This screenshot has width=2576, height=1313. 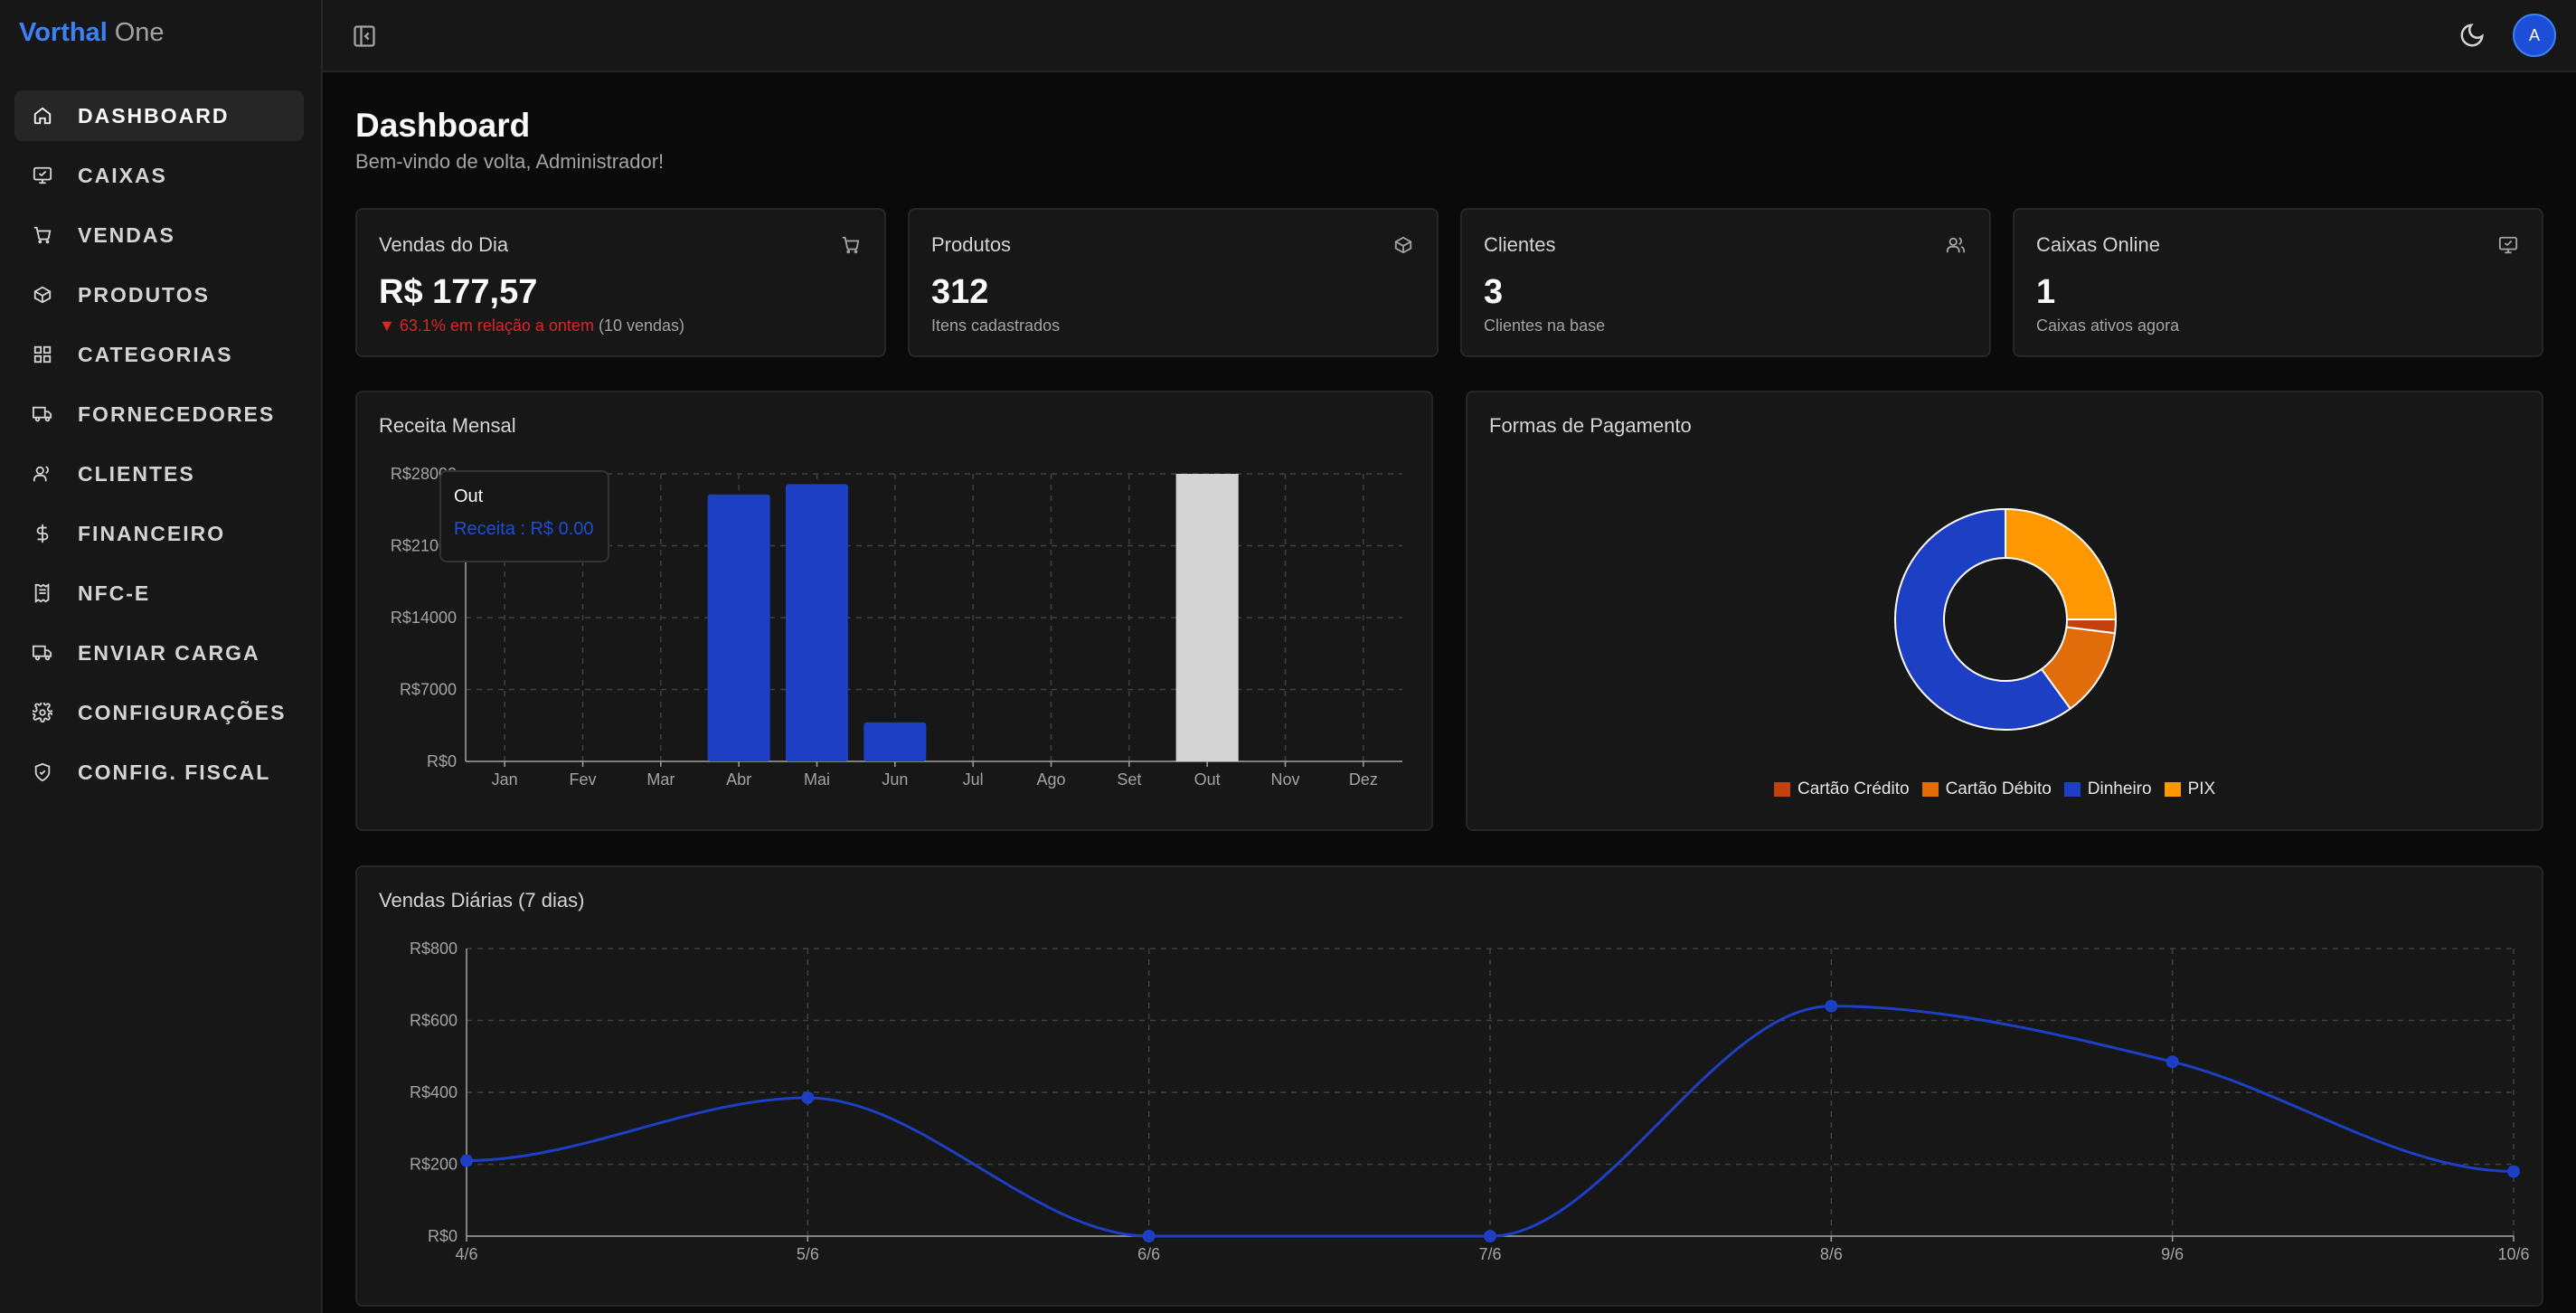 I want to click on sidebar-item-dashboard: DASHBOARD, so click(x=159, y=115).